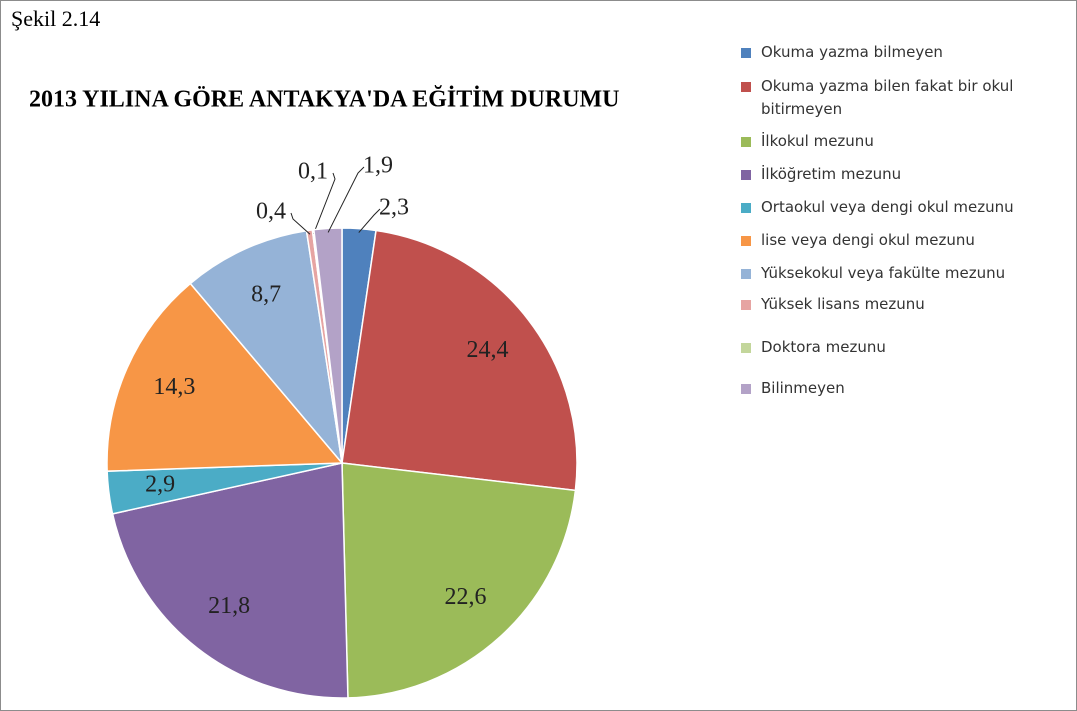 The image size is (1077, 711). What do you see at coordinates (896, 388) in the screenshot?
I see `legend-item: Bilinmeyen` at bounding box center [896, 388].